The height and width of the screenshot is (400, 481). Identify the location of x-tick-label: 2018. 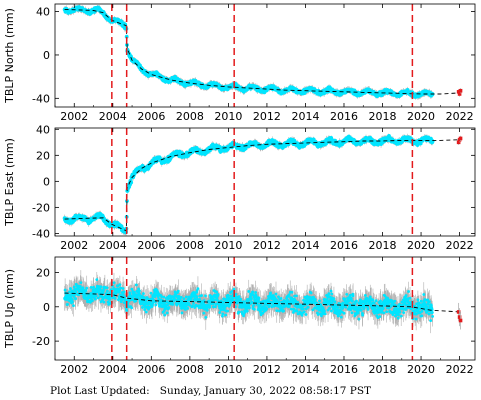
(383, 116).